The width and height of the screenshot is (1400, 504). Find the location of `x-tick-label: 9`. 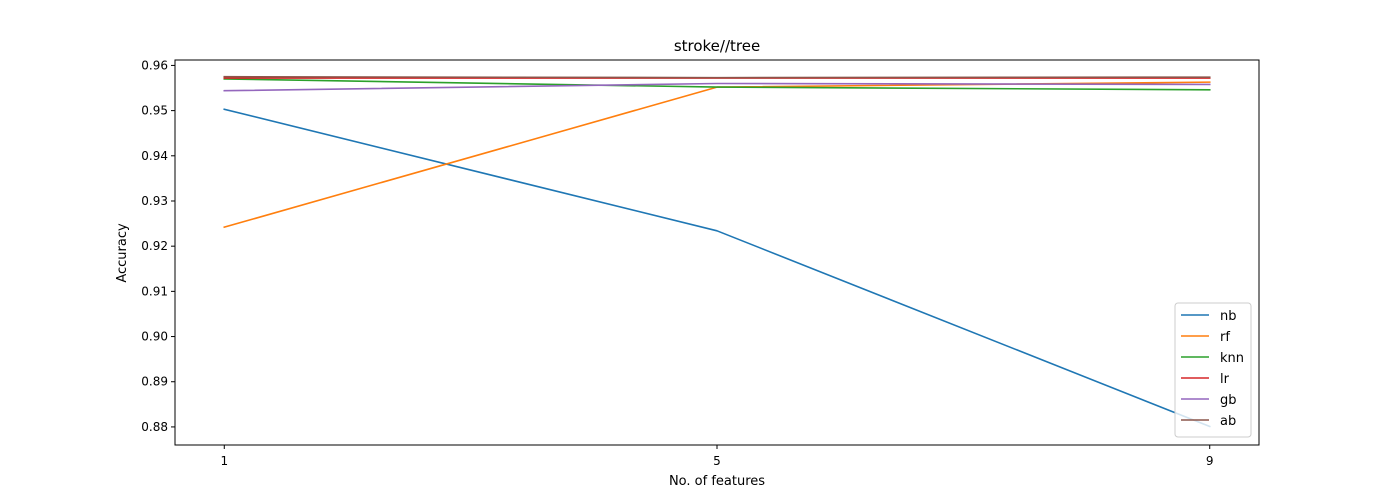

x-tick-label: 9 is located at coordinates (1210, 461).